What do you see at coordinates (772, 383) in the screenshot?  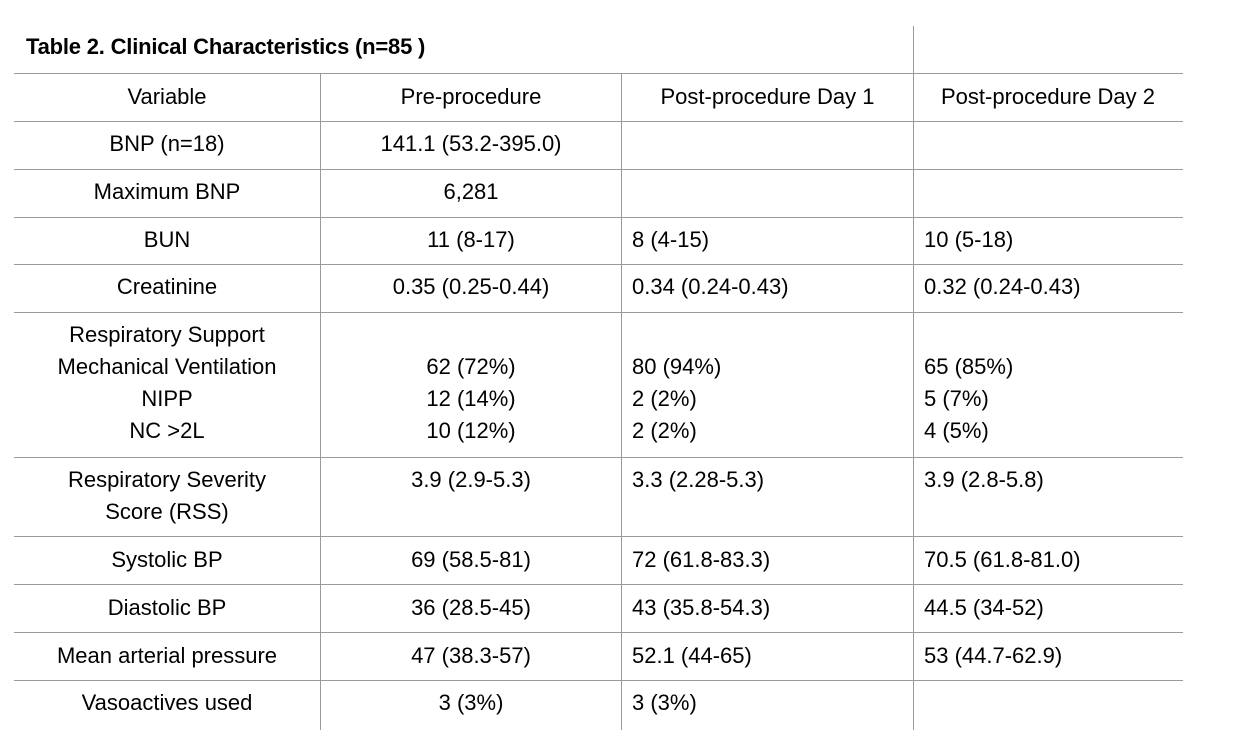 I see `row-day1-stack: 80 (94%) 2 (2%) 2 (2%)` at bounding box center [772, 383].